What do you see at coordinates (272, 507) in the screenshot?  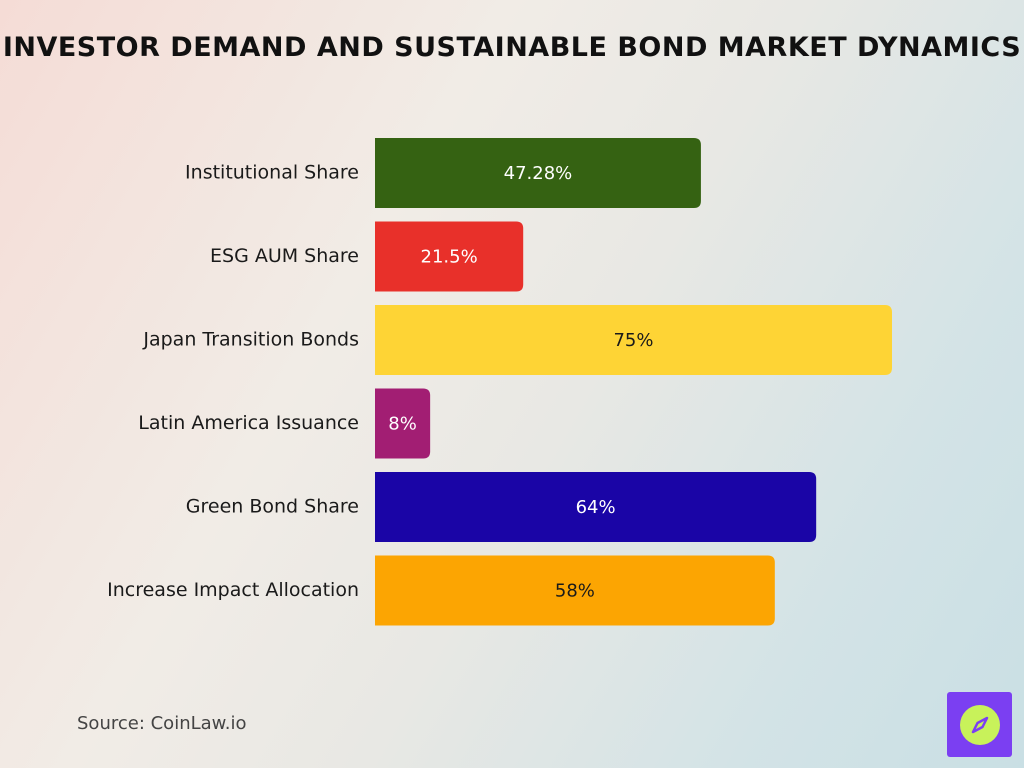 I see `category-label: Green Bond Share` at bounding box center [272, 507].